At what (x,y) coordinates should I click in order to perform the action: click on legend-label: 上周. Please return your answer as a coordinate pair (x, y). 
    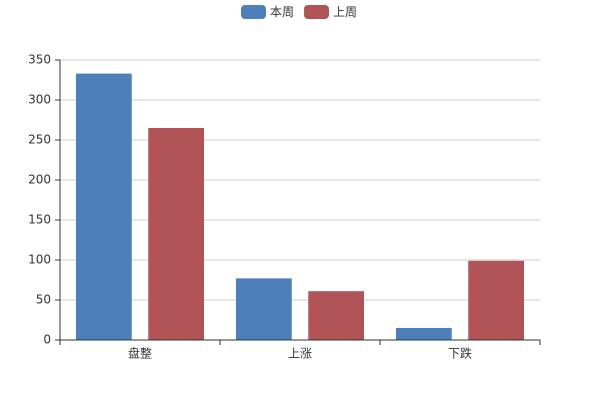
    Looking at the image, I should click on (345, 12).